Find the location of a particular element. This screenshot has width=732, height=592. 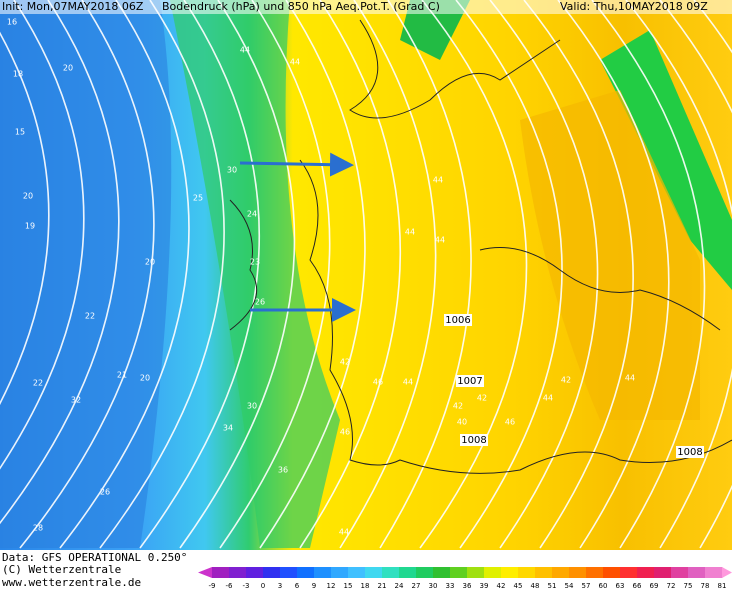

isobar-label: 1007 is located at coordinates (469, 381).